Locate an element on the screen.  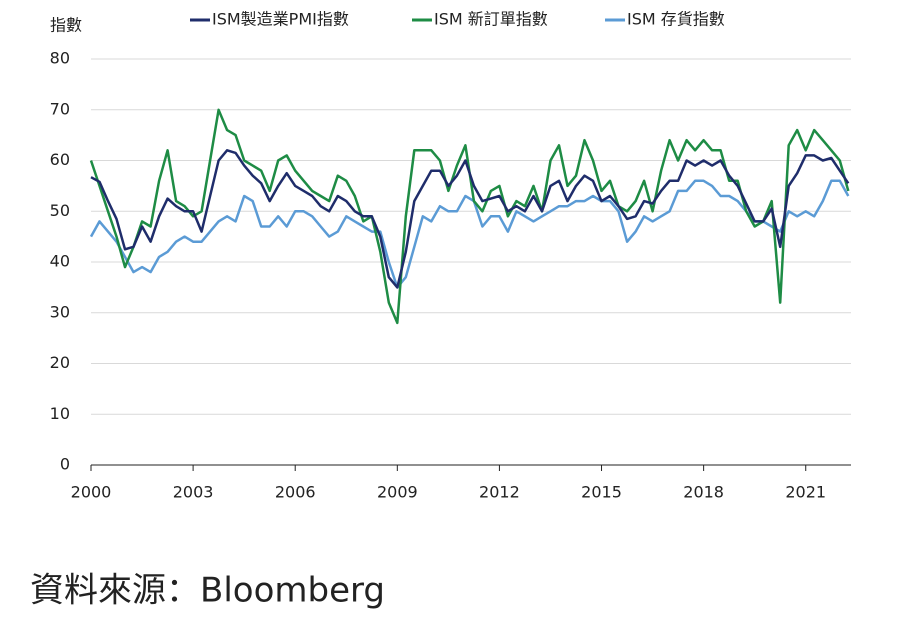
x-tick-label: 2000 is located at coordinates (91, 492).